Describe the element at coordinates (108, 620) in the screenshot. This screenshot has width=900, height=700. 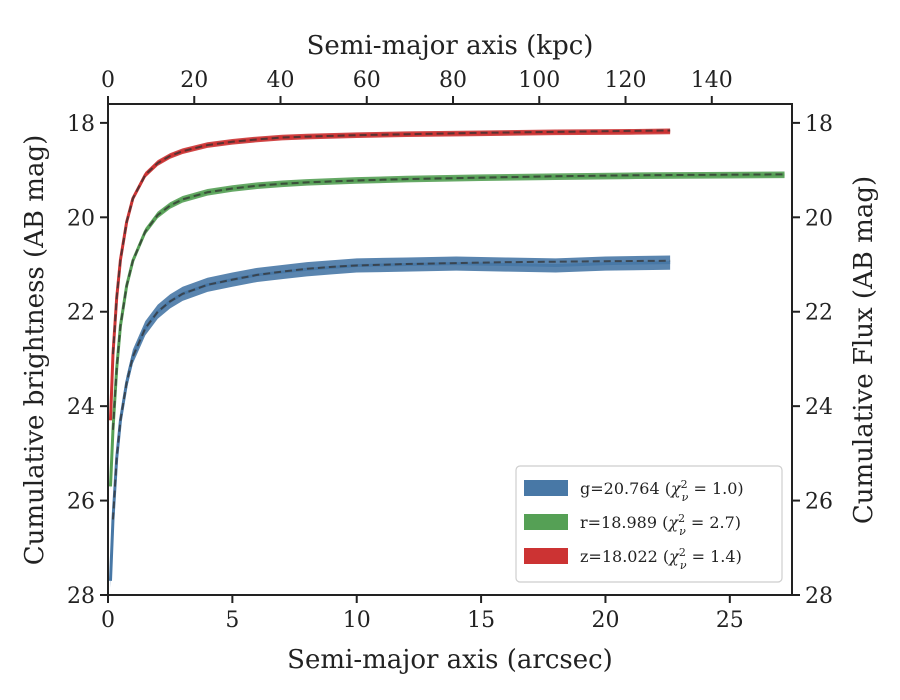
I see `x-tick-label: 0` at that location.